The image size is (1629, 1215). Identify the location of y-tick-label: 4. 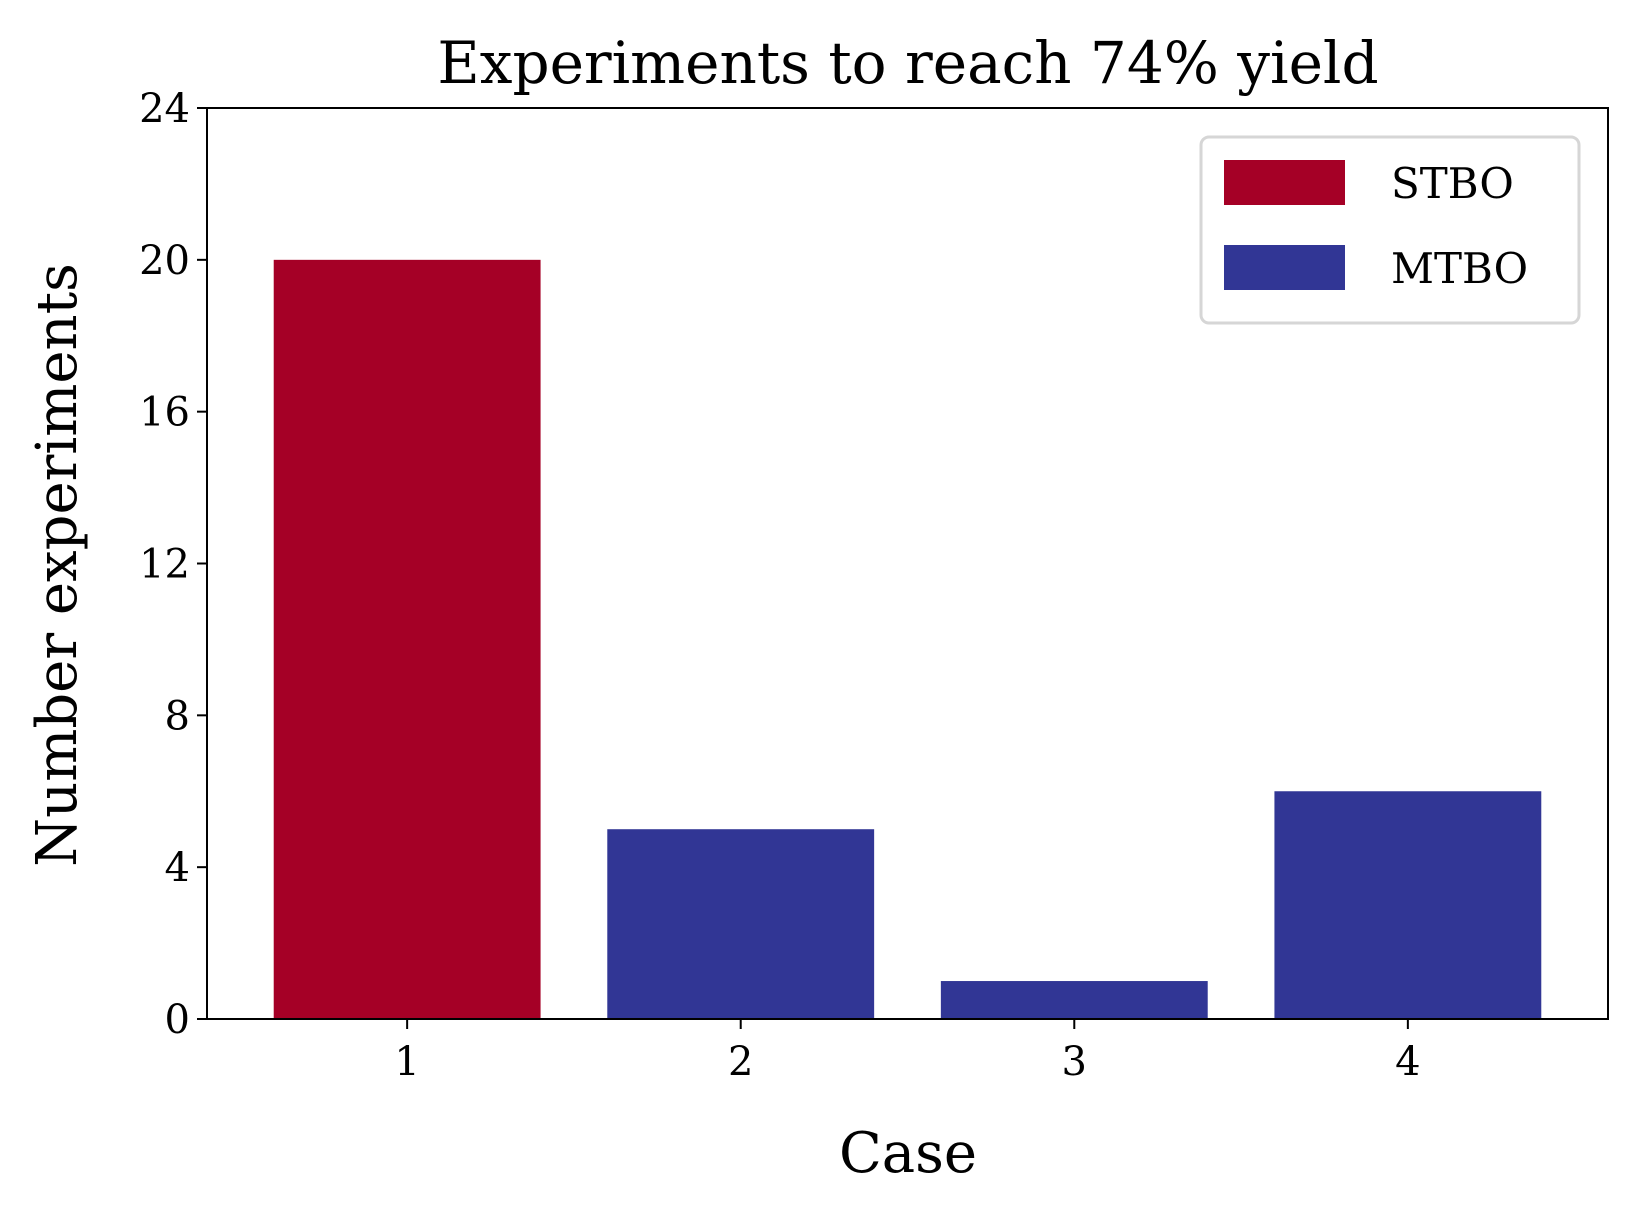
(177, 868).